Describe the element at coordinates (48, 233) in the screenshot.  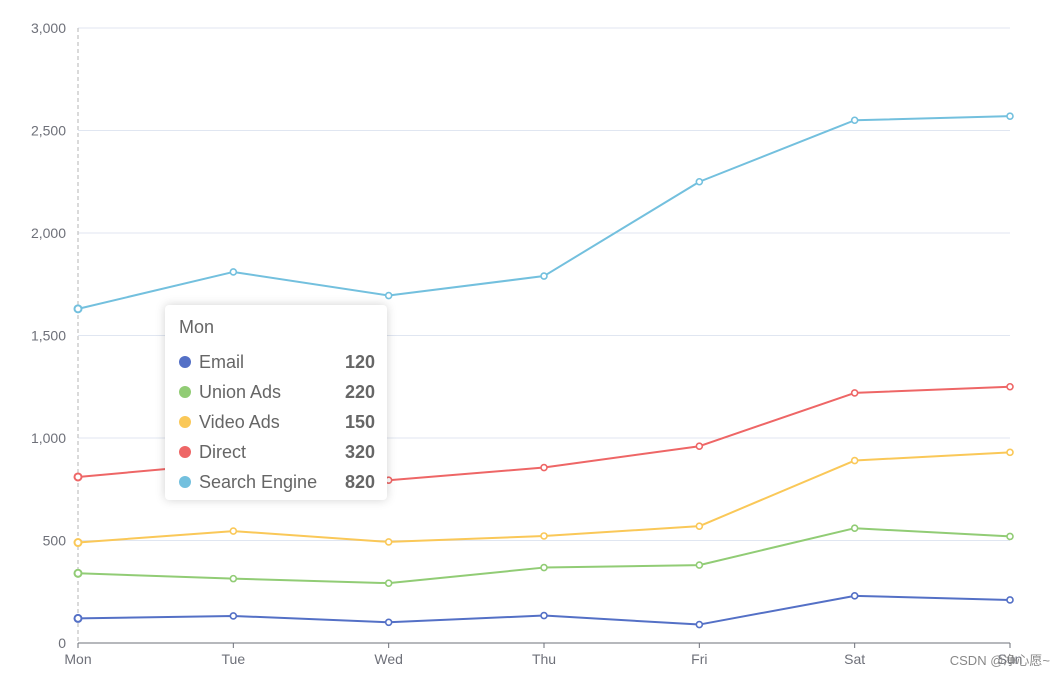
I see `y-tick-label: 2,000` at that location.